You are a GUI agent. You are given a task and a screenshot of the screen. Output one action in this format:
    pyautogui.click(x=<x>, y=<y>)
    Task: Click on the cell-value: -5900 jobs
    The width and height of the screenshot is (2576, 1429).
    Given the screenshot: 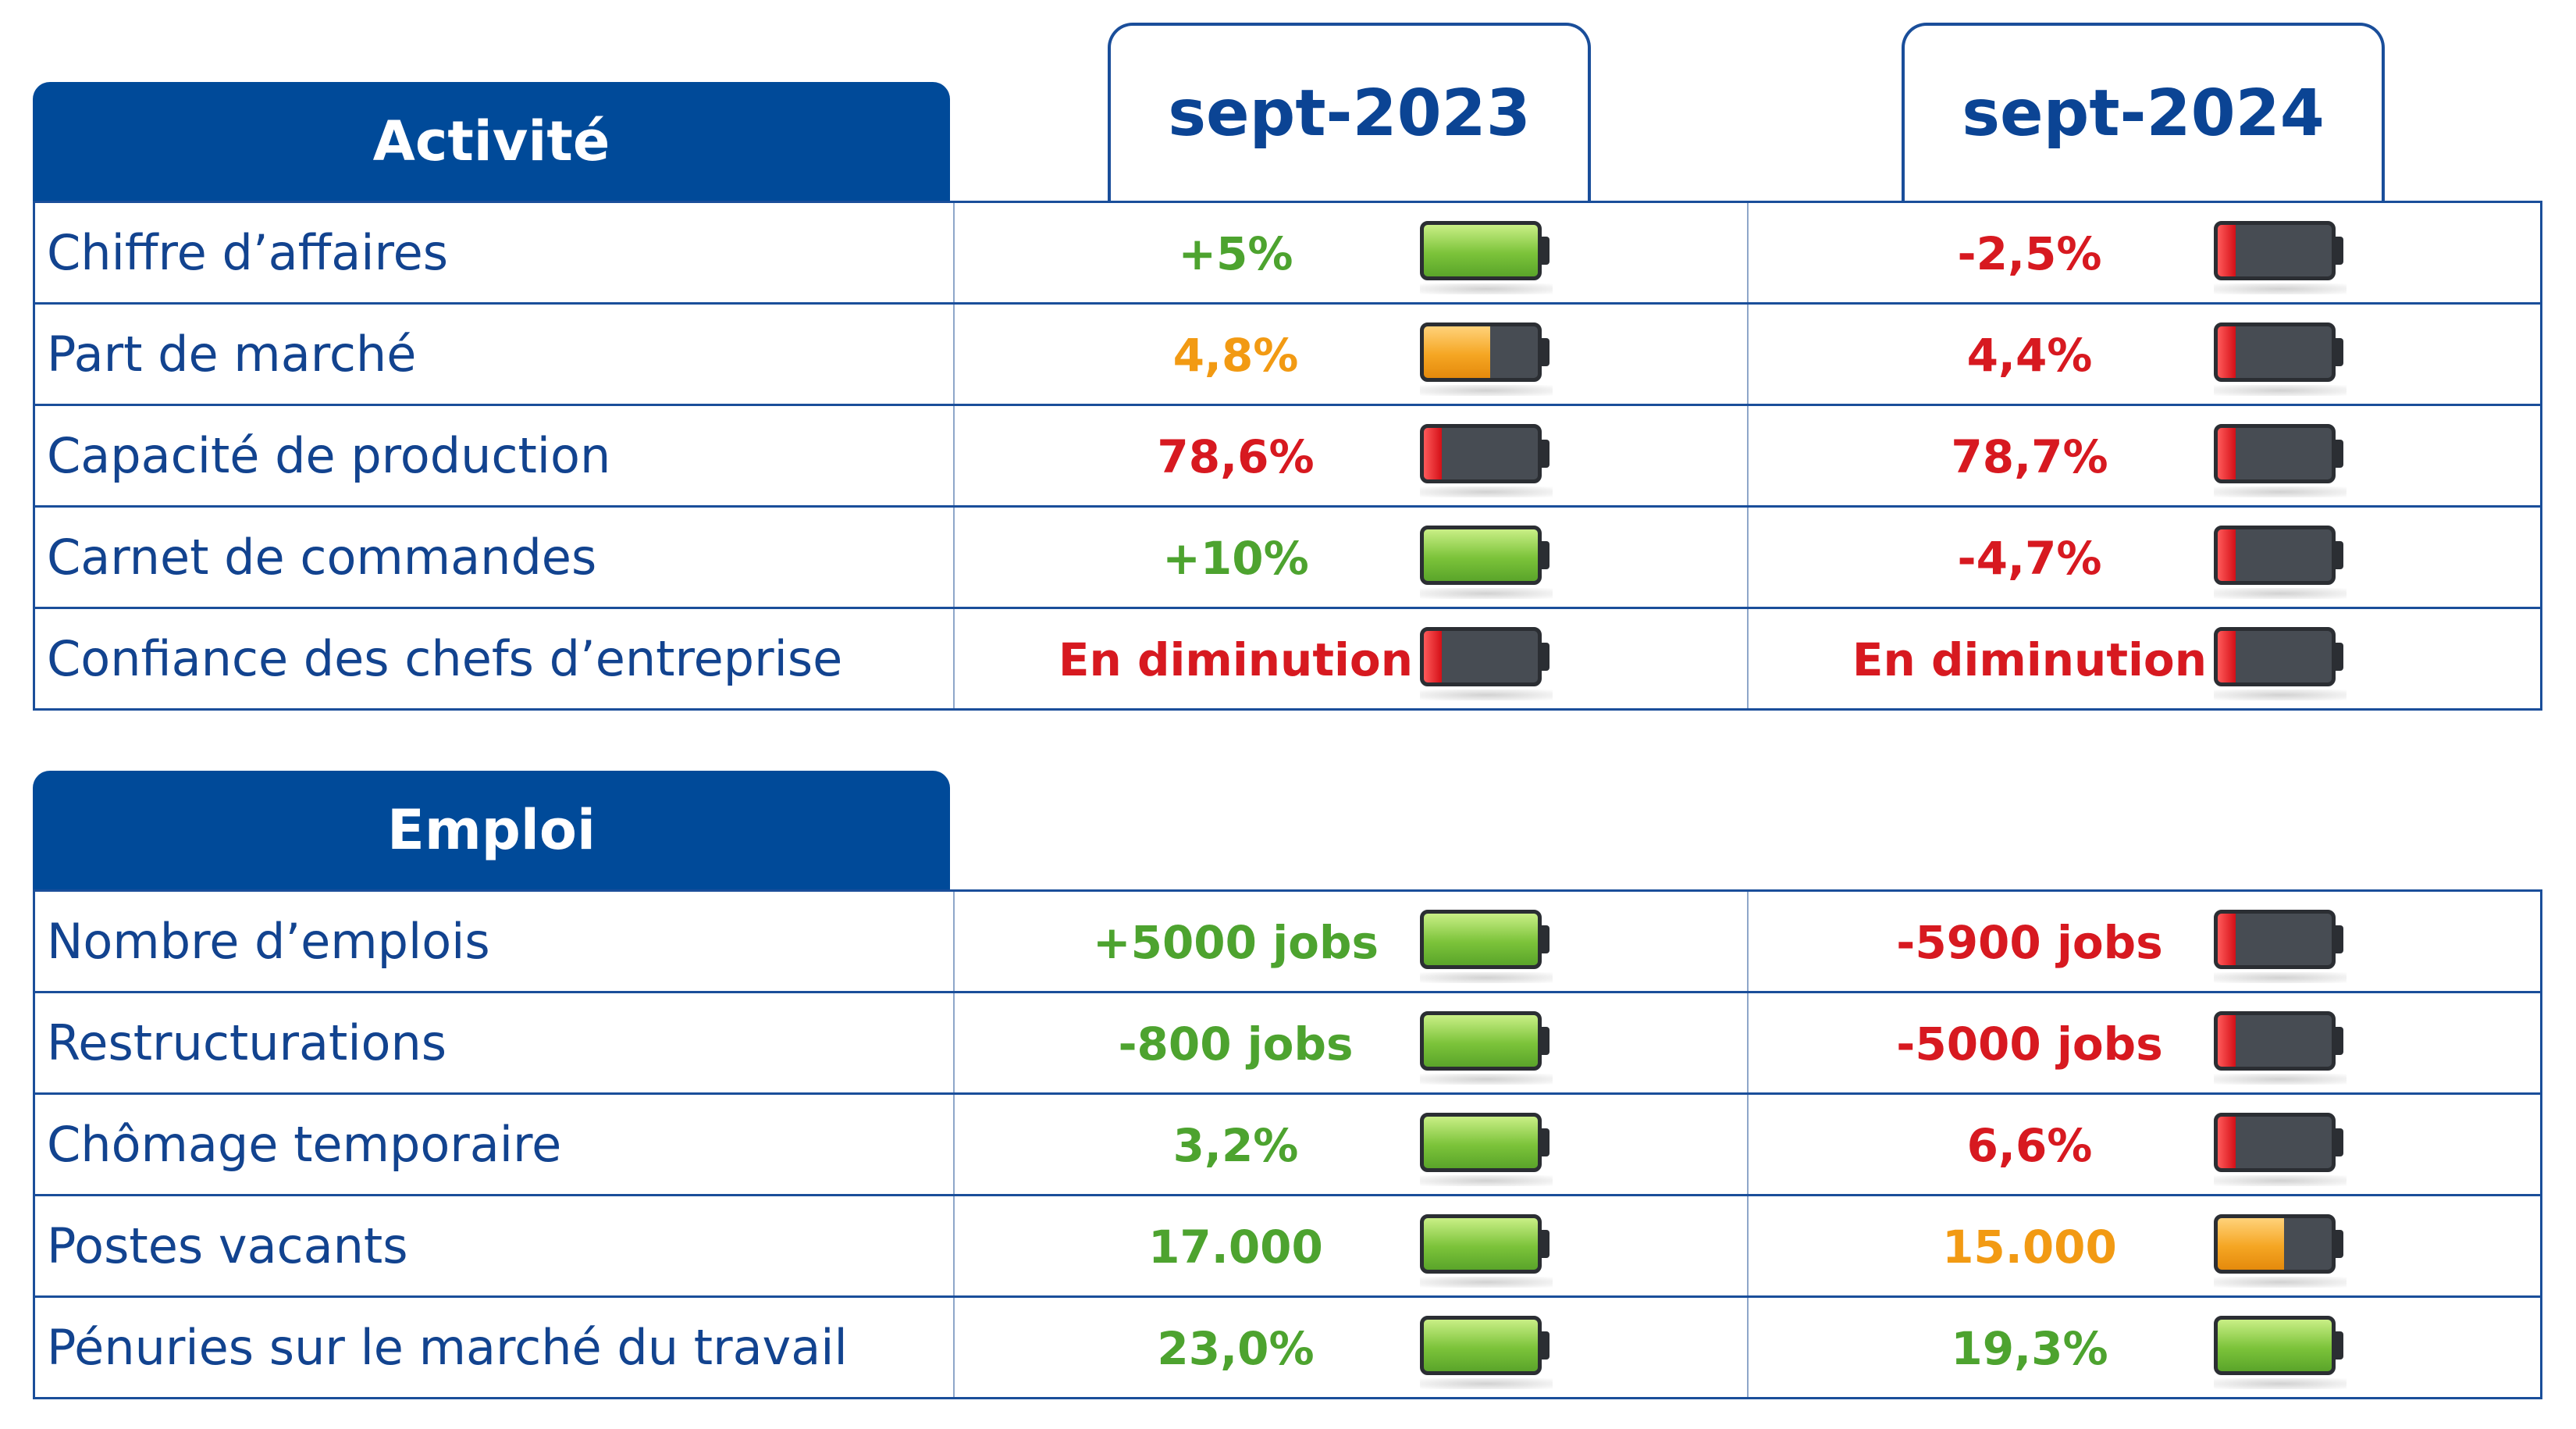 What is the action you would take?
    pyautogui.click(x=2029, y=942)
    